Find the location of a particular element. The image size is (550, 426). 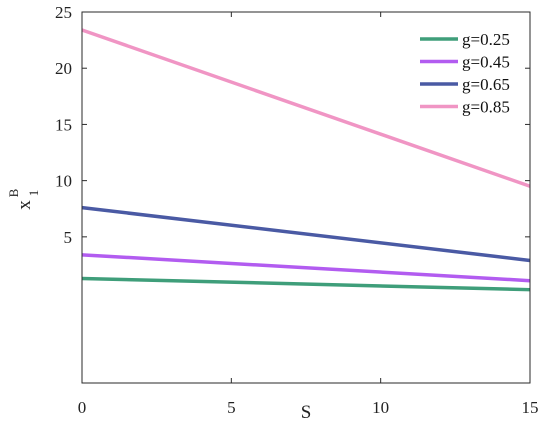

y-axis-label: x B 1 is located at coordinates (23, 198).